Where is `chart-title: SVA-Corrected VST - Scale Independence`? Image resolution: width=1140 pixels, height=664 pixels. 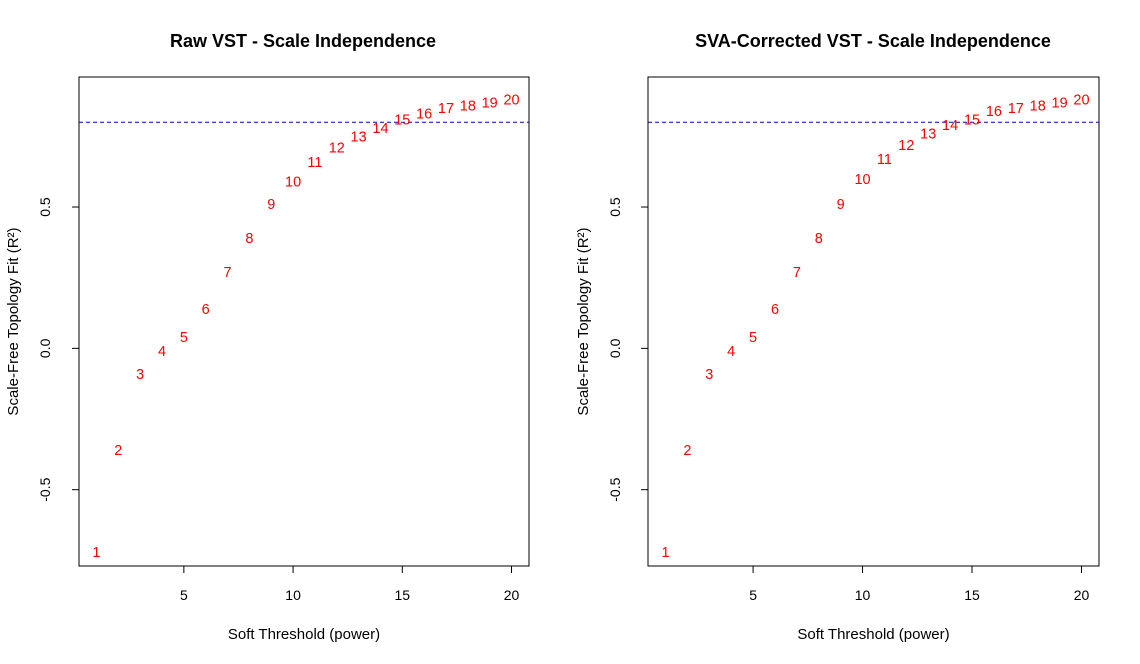 chart-title: SVA-Corrected VST - Scale Independence is located at coordinates (873, 41).